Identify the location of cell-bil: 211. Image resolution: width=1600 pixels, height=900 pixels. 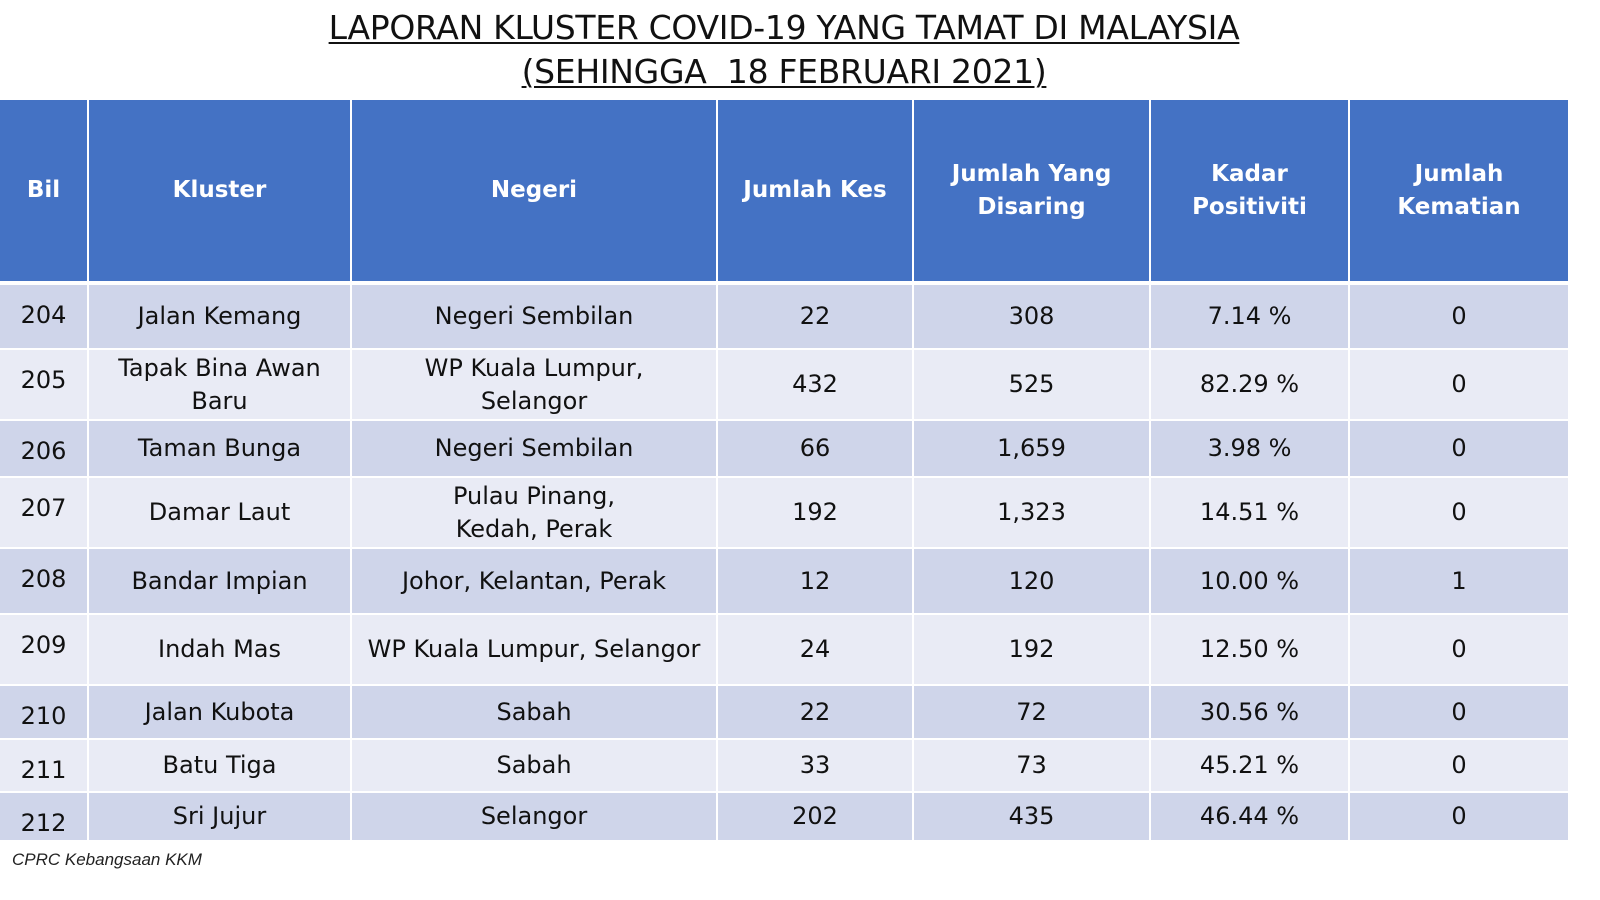
(44, 766).